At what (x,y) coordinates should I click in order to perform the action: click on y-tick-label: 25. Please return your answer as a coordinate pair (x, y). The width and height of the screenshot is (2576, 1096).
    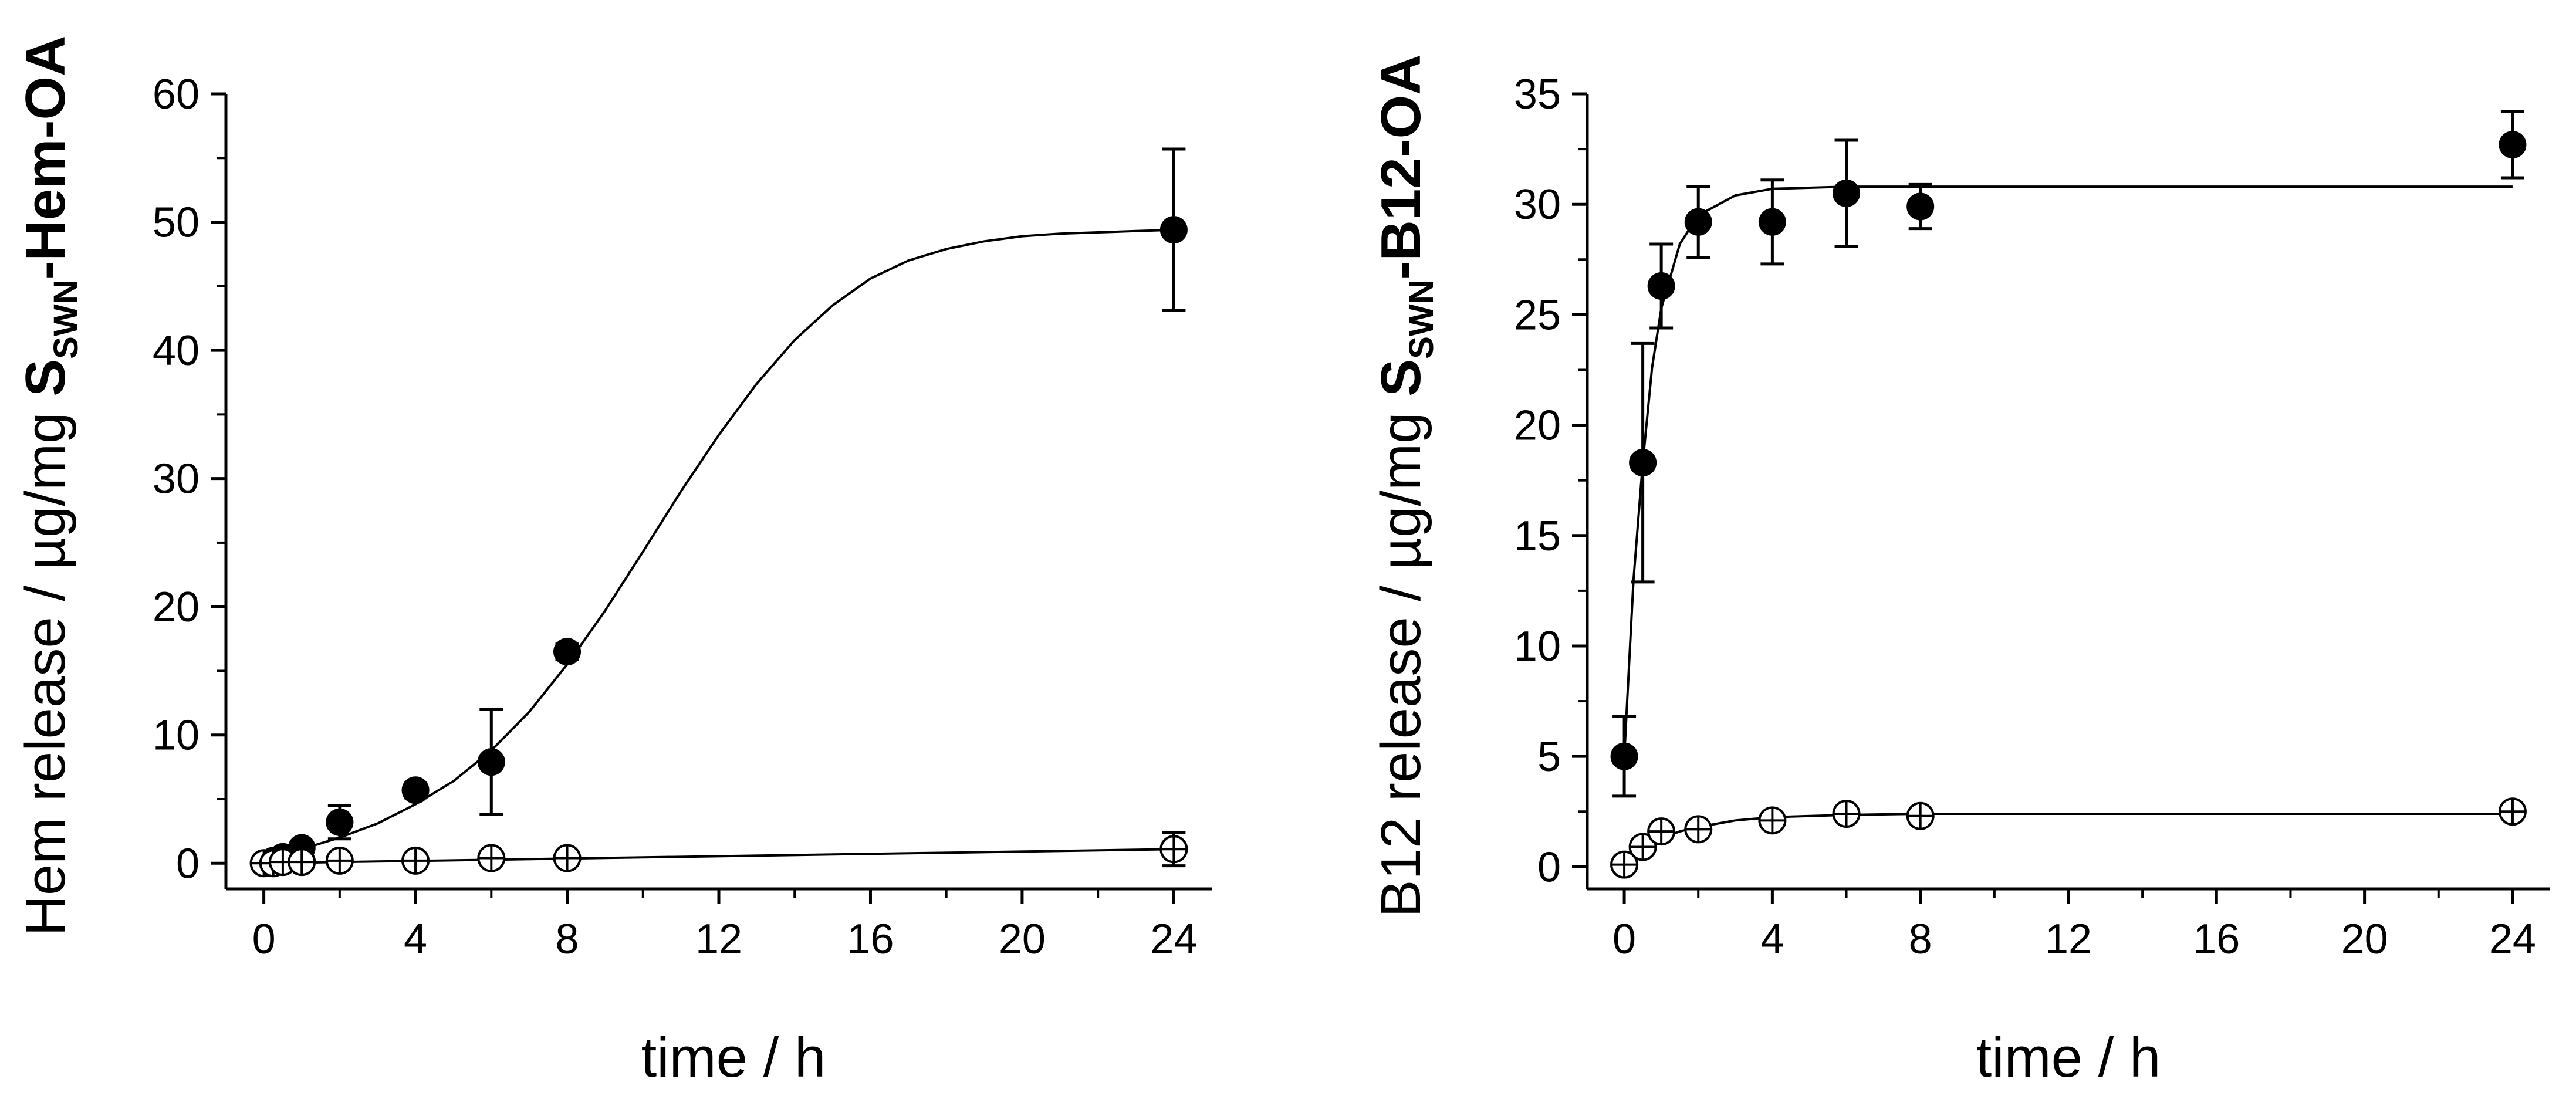
    Looking at the image, I should click on (1537, 315).